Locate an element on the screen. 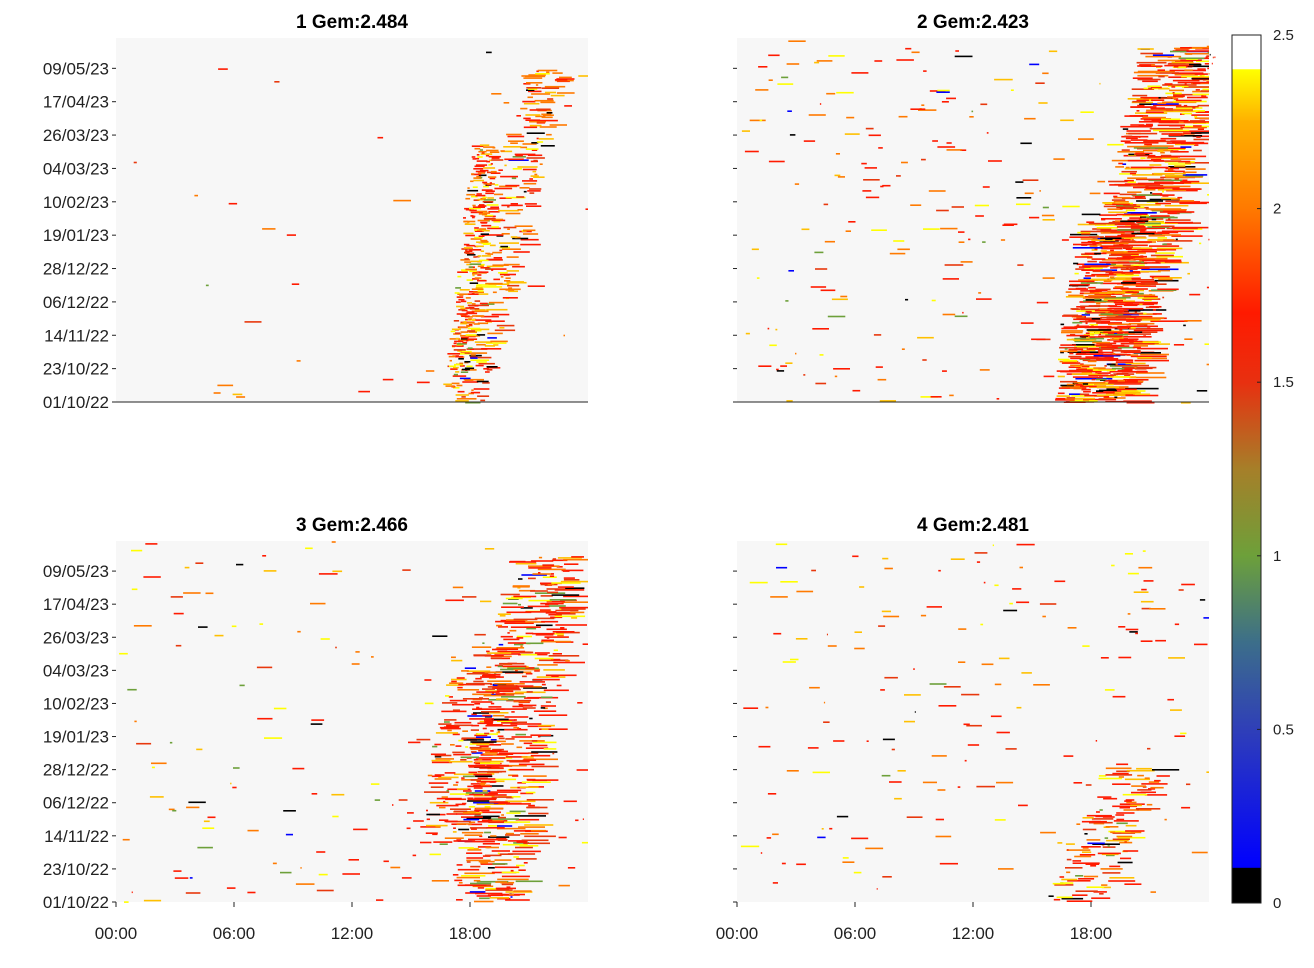 This screenshot has height=968, width=1314. panel-1-noise-segment is located at coordinates (269, 229).